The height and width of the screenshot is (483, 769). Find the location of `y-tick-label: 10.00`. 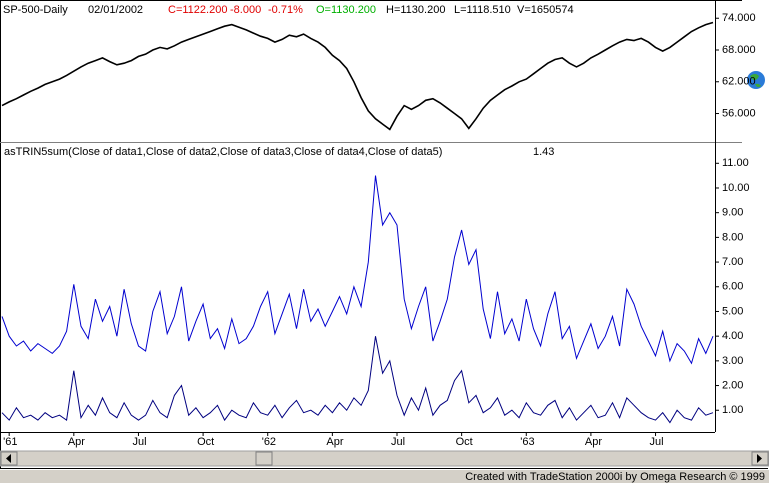

y-tick-label: 10.00 is located at coordinates (736, 188).